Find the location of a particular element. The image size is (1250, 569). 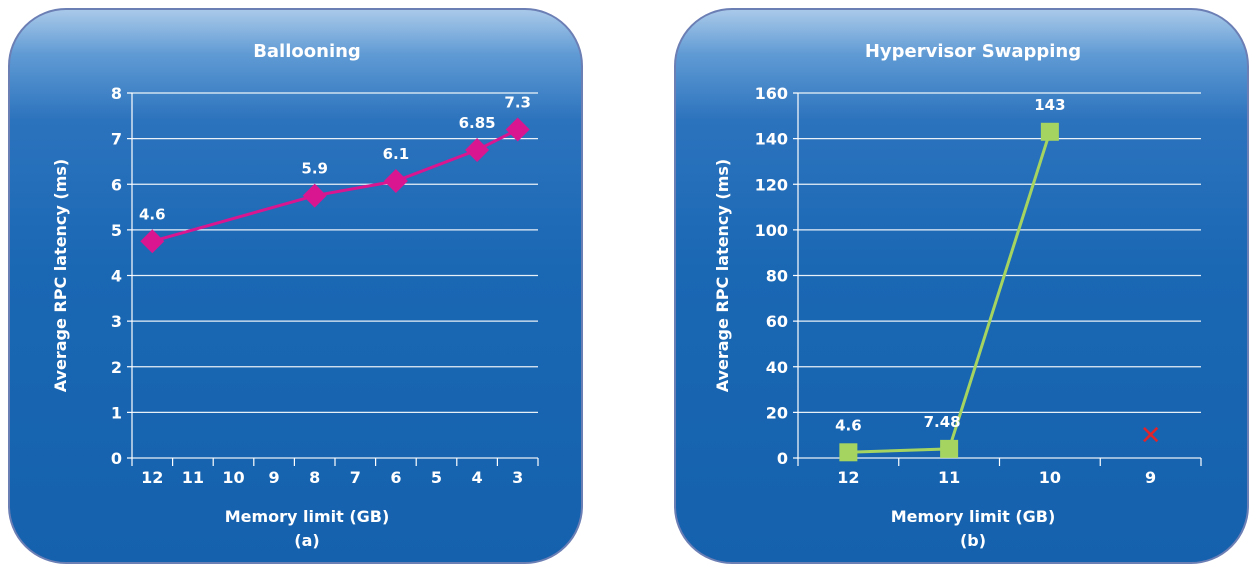

y-tick-label: 80 is located at coordinates (777, 276).